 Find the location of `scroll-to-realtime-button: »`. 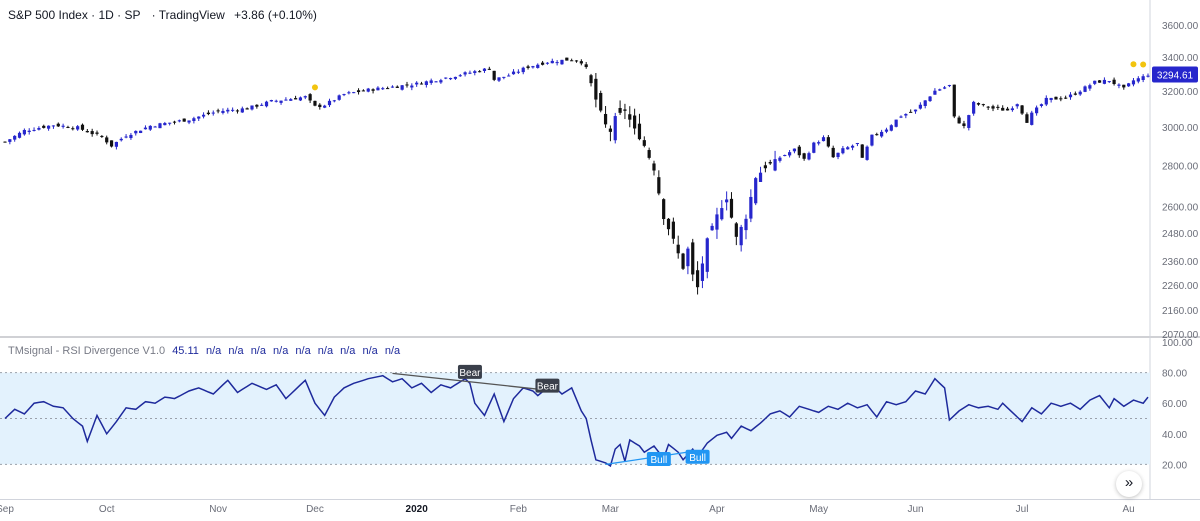

scroll-to-realtime-button: » is located at coordinates (1129, 484).